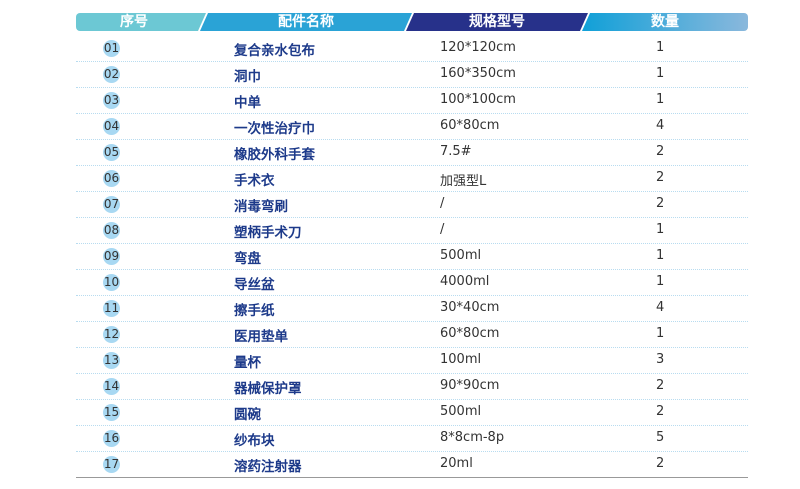 This screenshot has height=489, width=800. I want to click on header-no: 序号, so click(141, 22).